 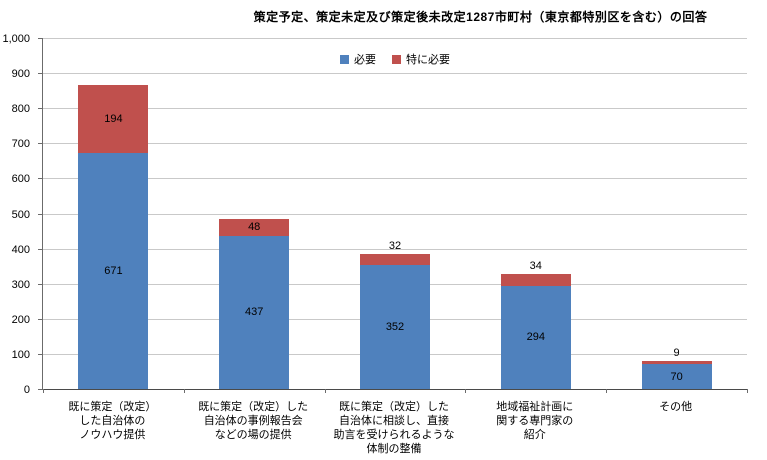 What do you see at coordinates (365, 60) in the screenshot?
I see `legend-label: 必要` at bounding box center [365, 60].